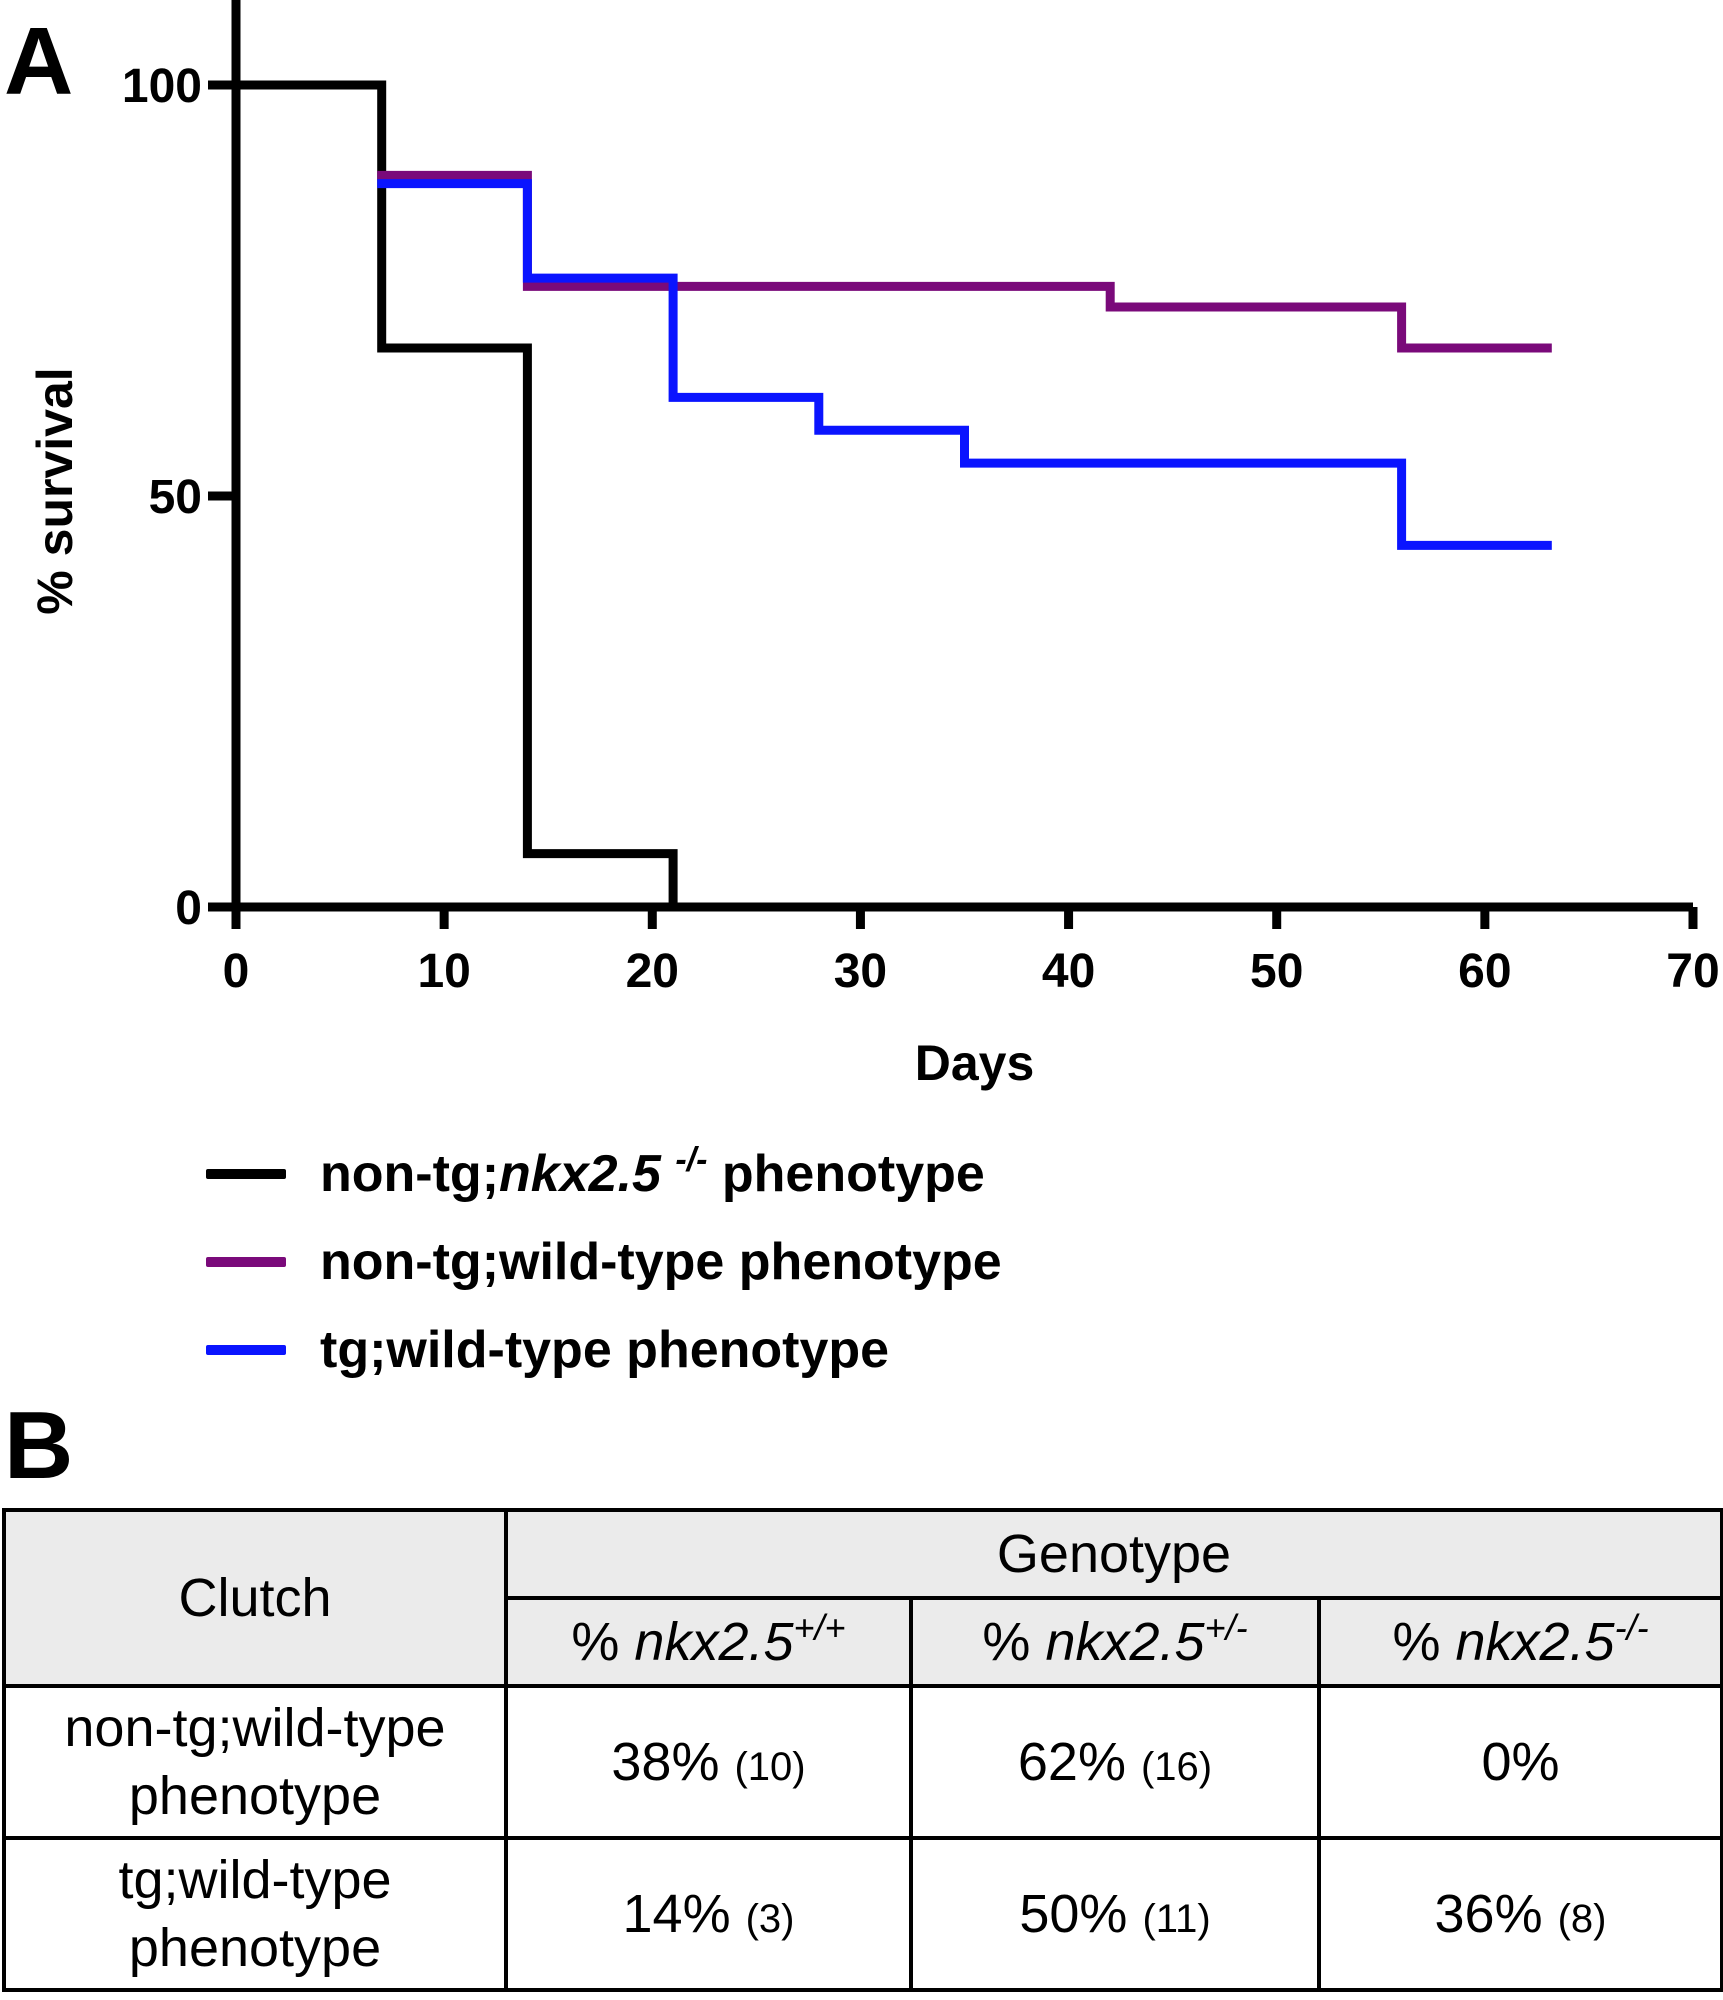 The image size is (1723, 2000). I want to click on table-cell: 14% (3), so click(708, 1914).